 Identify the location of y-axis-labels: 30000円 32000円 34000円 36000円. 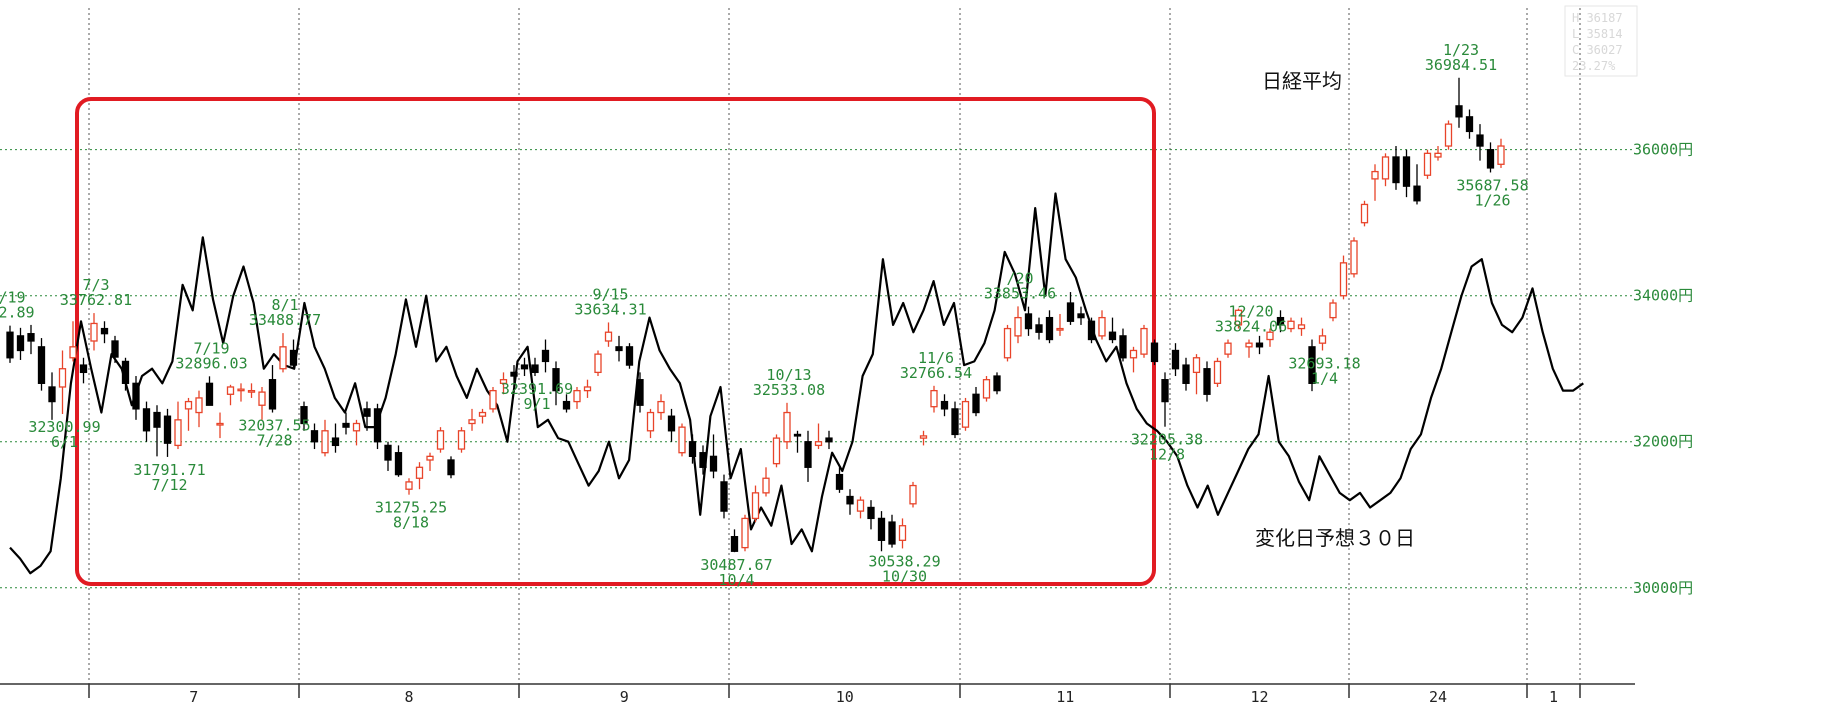
(1663, 369).